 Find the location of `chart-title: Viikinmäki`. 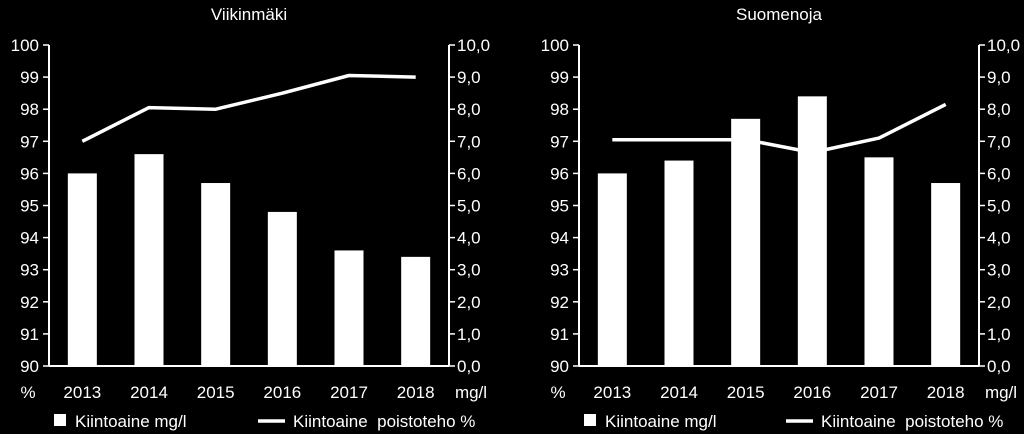

chart-title: Viikinmäki is located at coordinates (249, 14).